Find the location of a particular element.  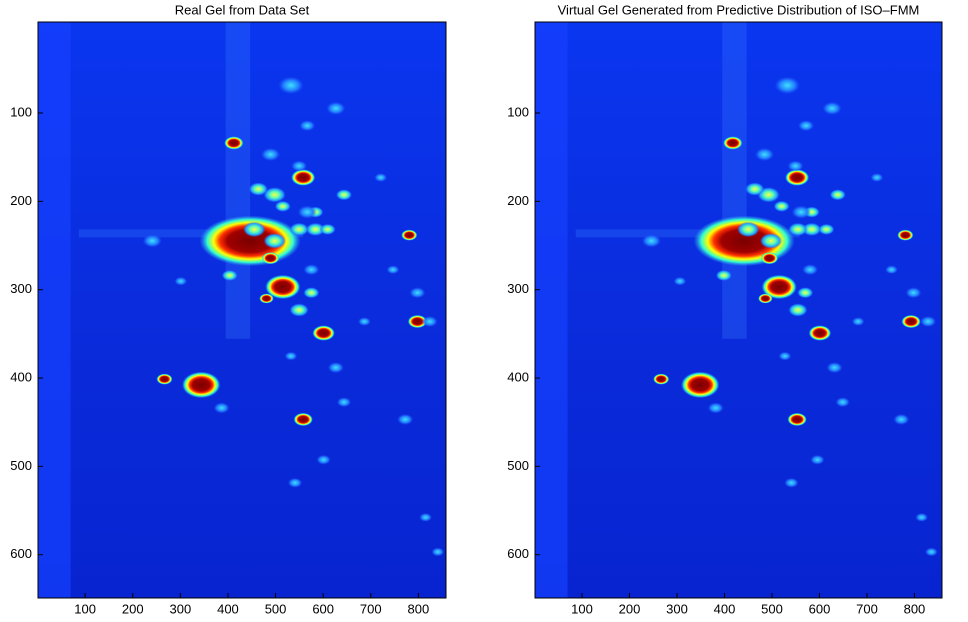

gel-band is located at coordinates (191, 233).